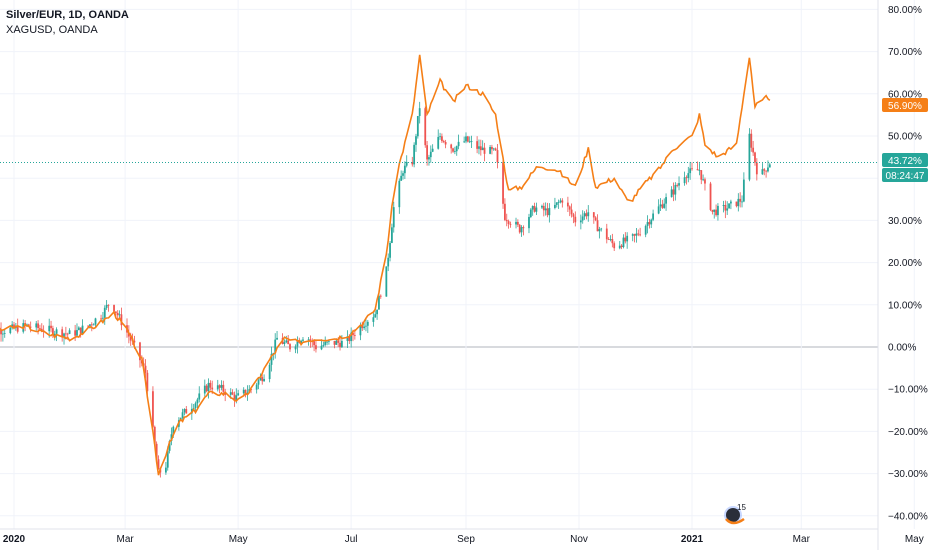 This screenshot has width=932, height=550. Describe the element at coordinates (741, 507) in the screenshot. I see `watermark-text: 15` at that location.